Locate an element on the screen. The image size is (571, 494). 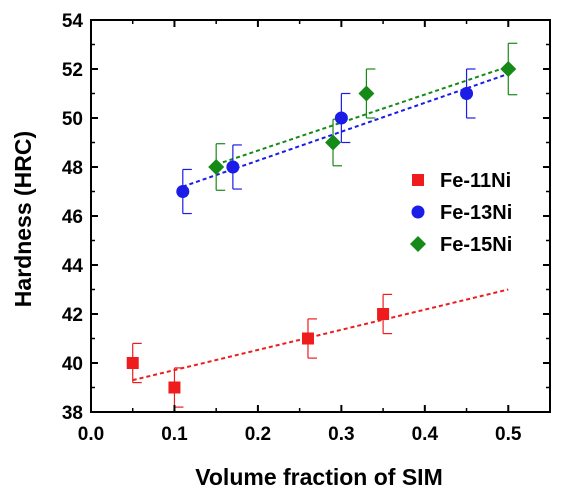
legend-label-fe-13ni: Fe-13Ni is located at coordinates (476, 213).